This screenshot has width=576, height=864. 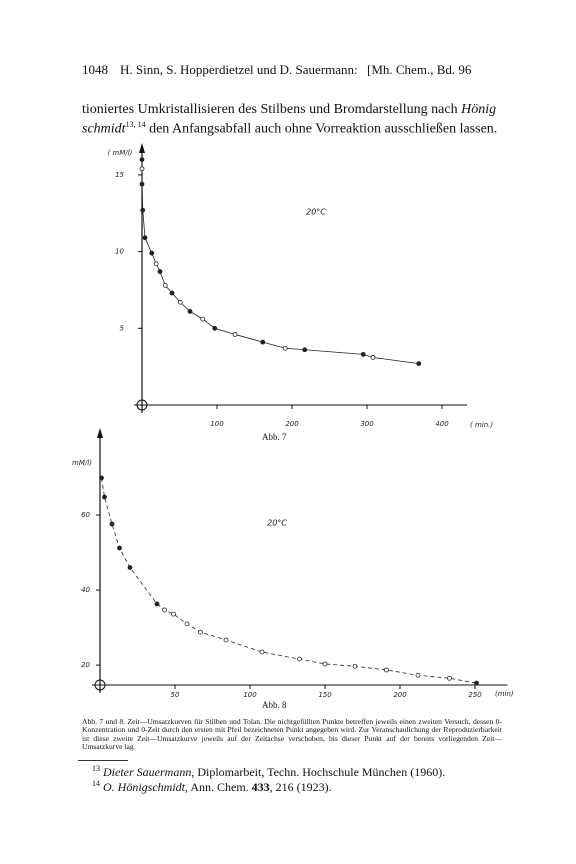 I want to click on x-axis-label: (min), so click(x=504, y=694).